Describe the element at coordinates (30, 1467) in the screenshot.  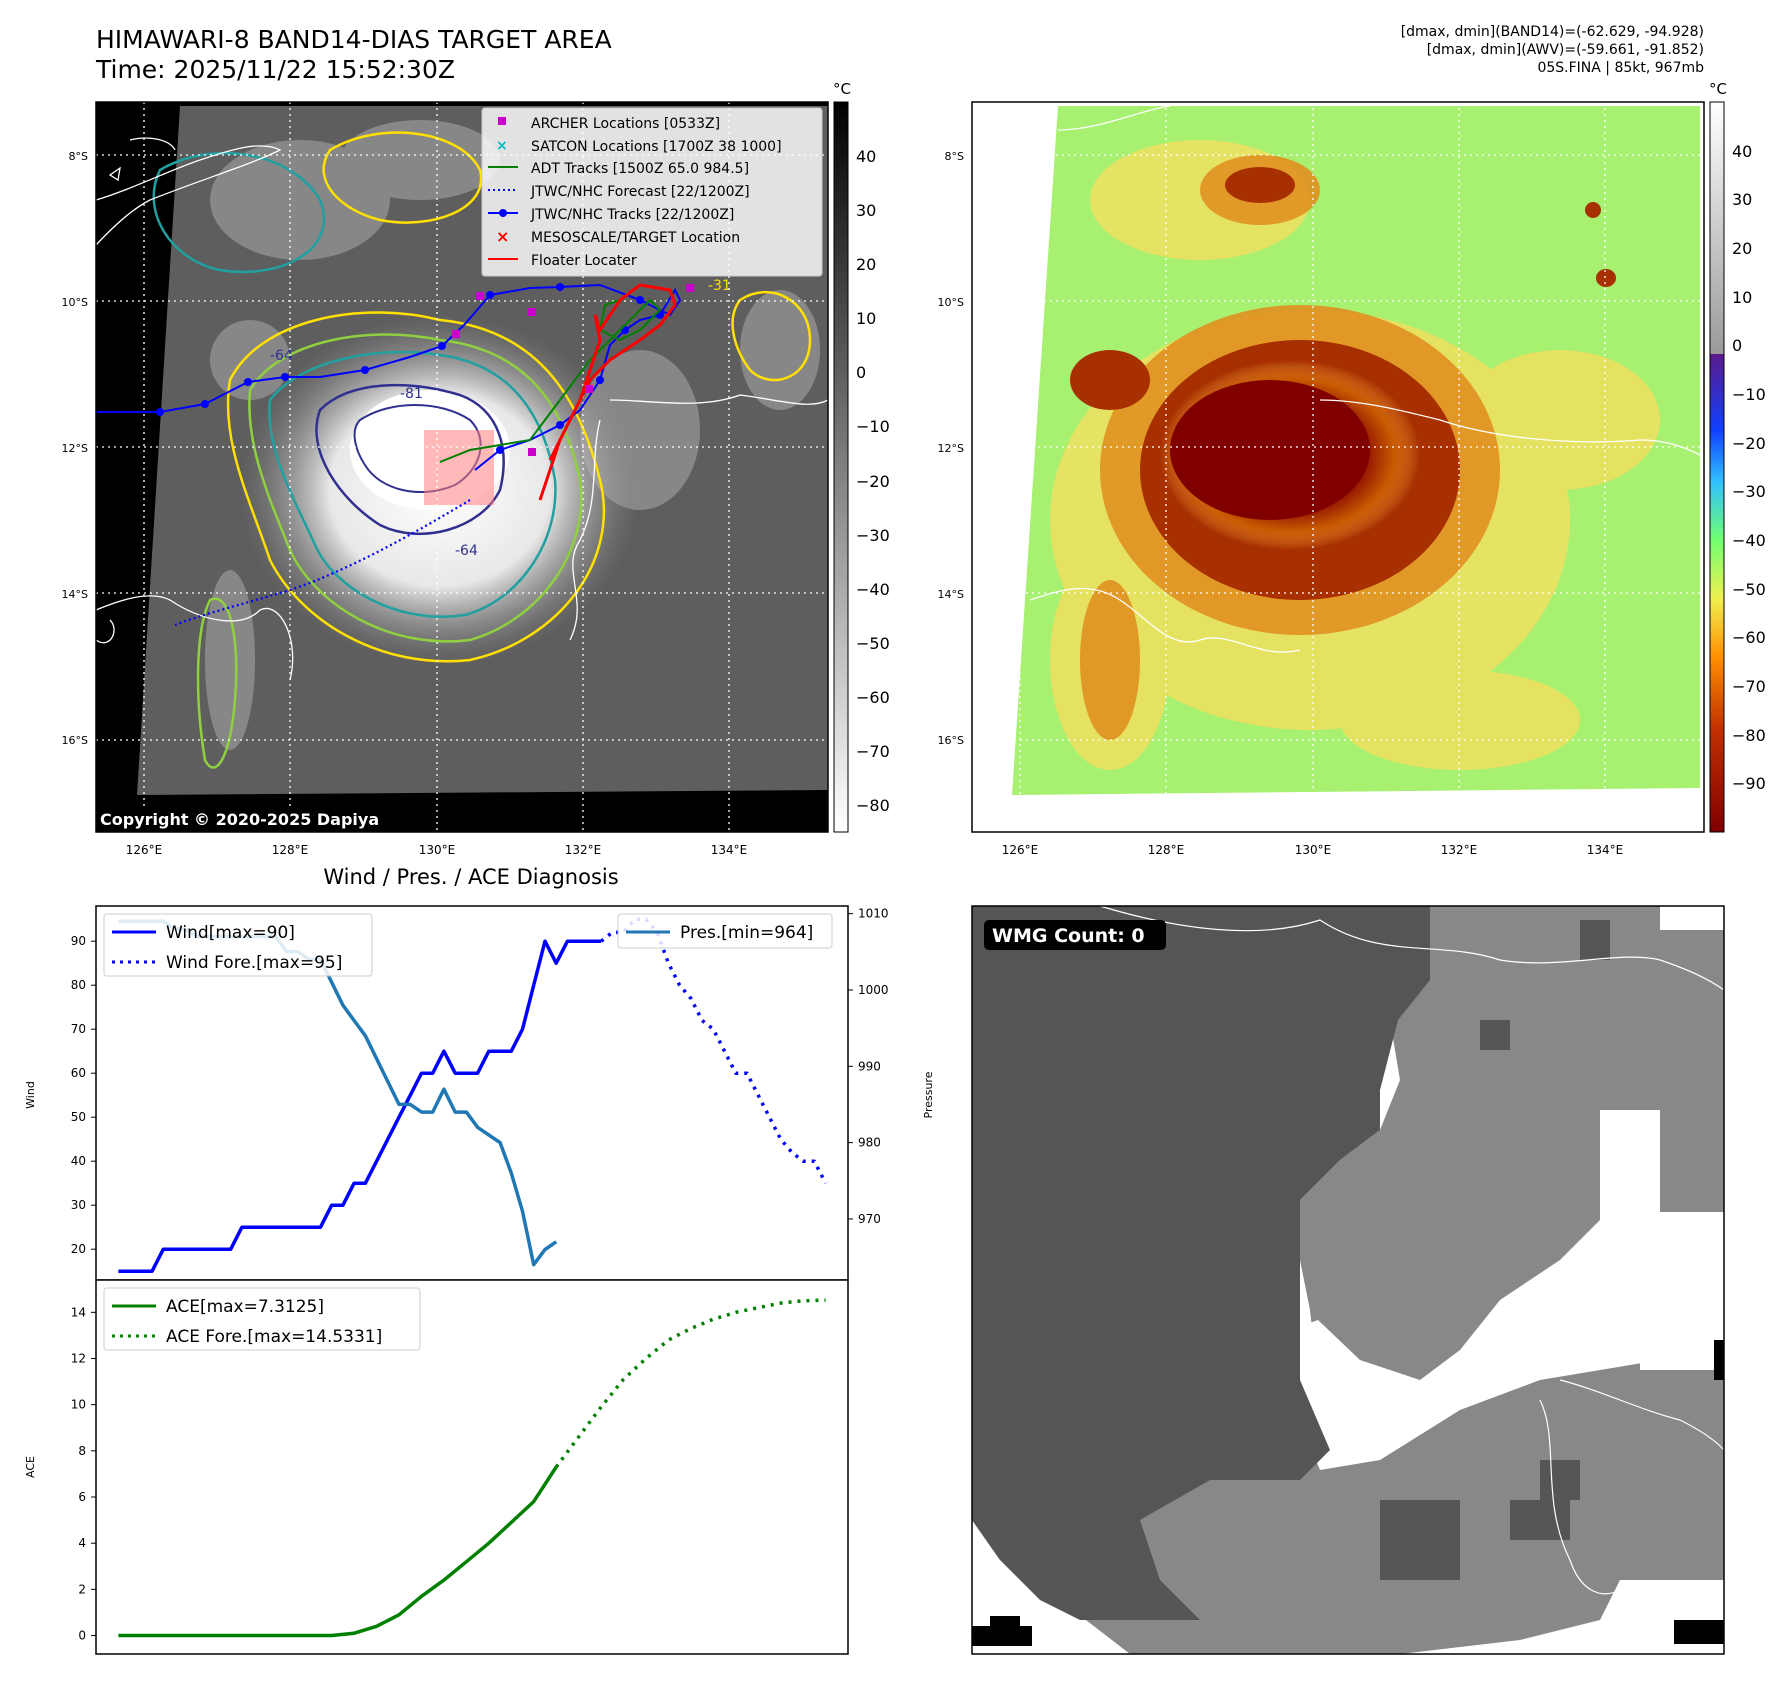
I see `ace-axis-label: ACE` at that location.